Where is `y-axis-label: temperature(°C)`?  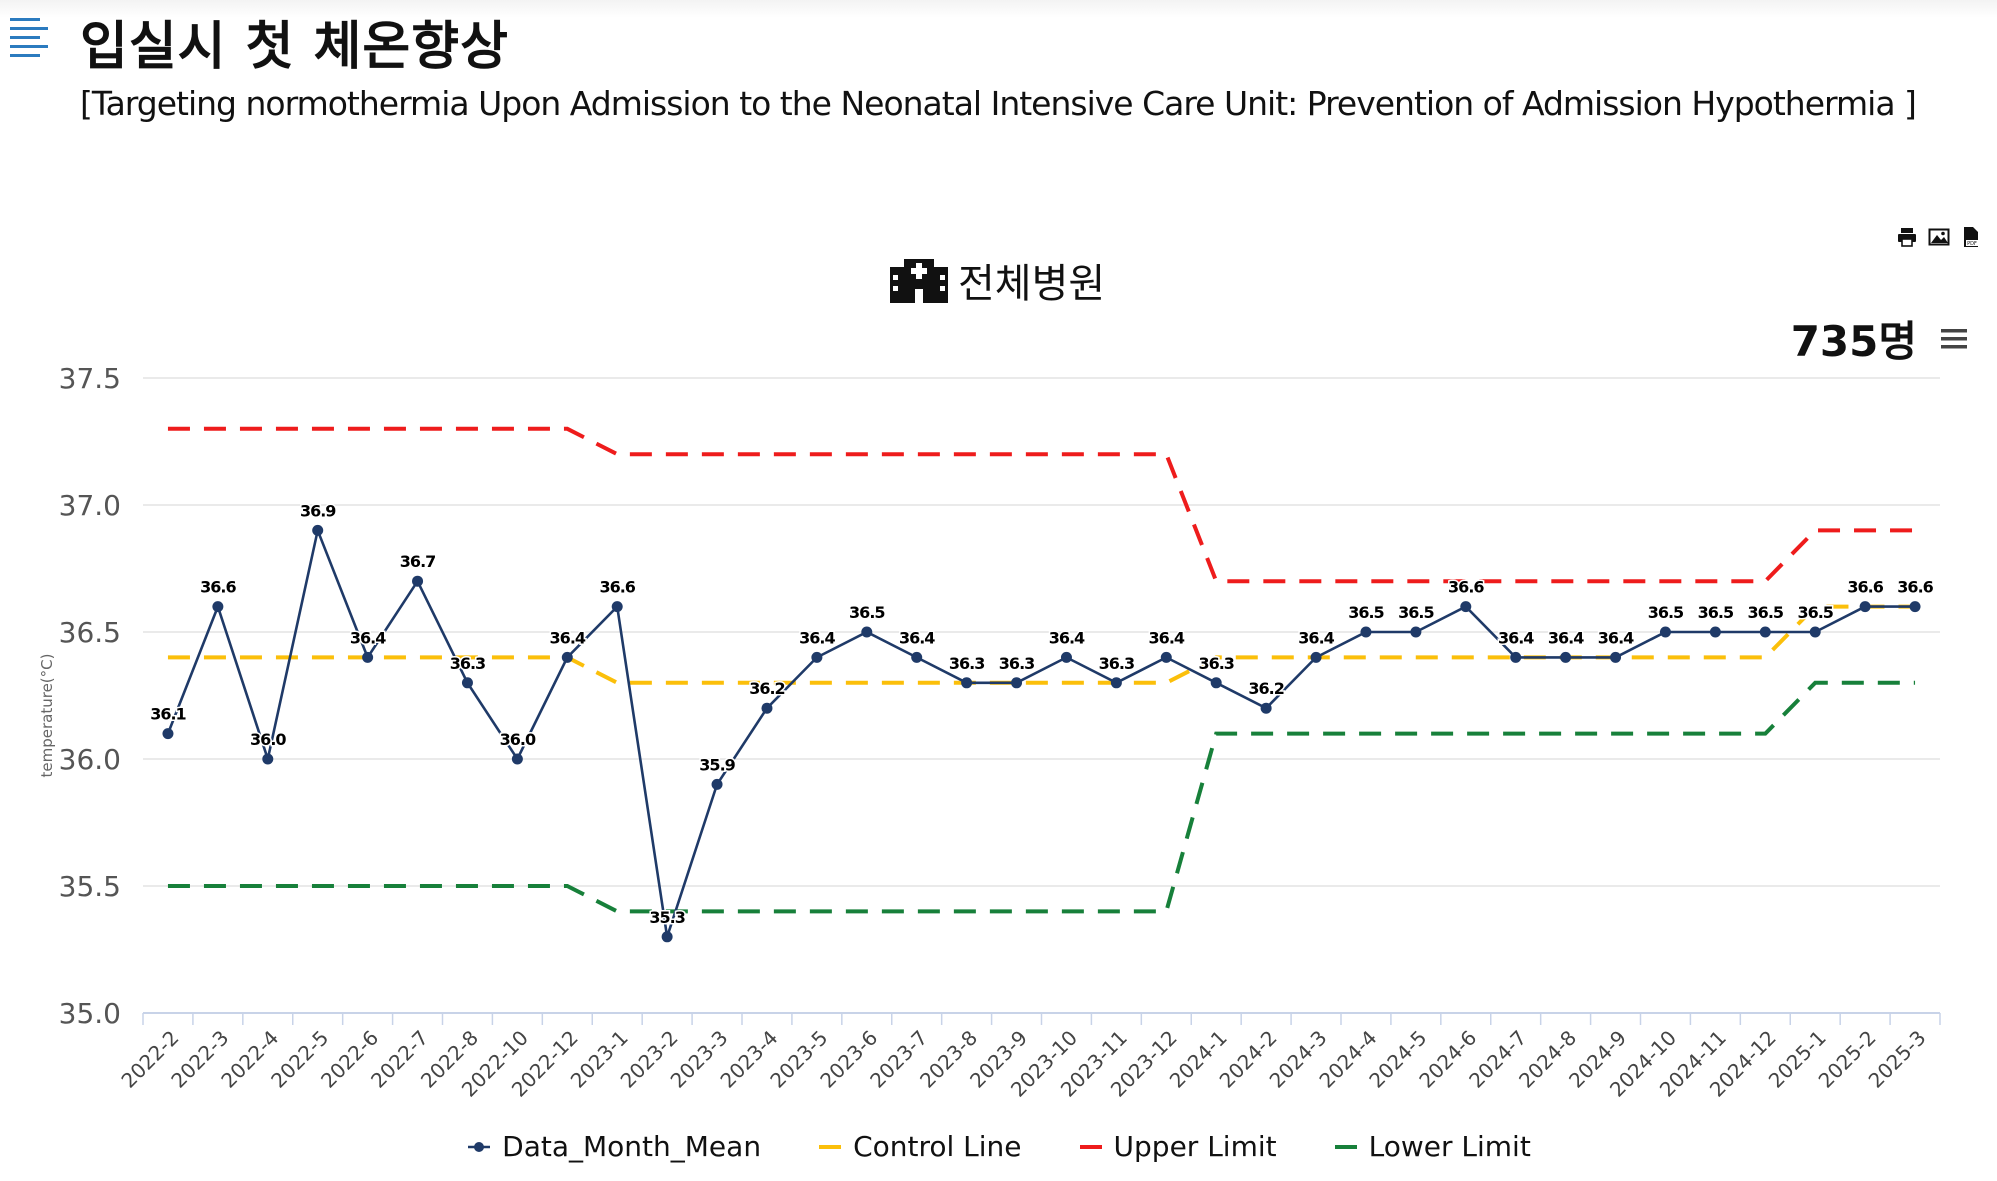
y-axis-label: temperature(°C) is located at coordinates (47, 716).